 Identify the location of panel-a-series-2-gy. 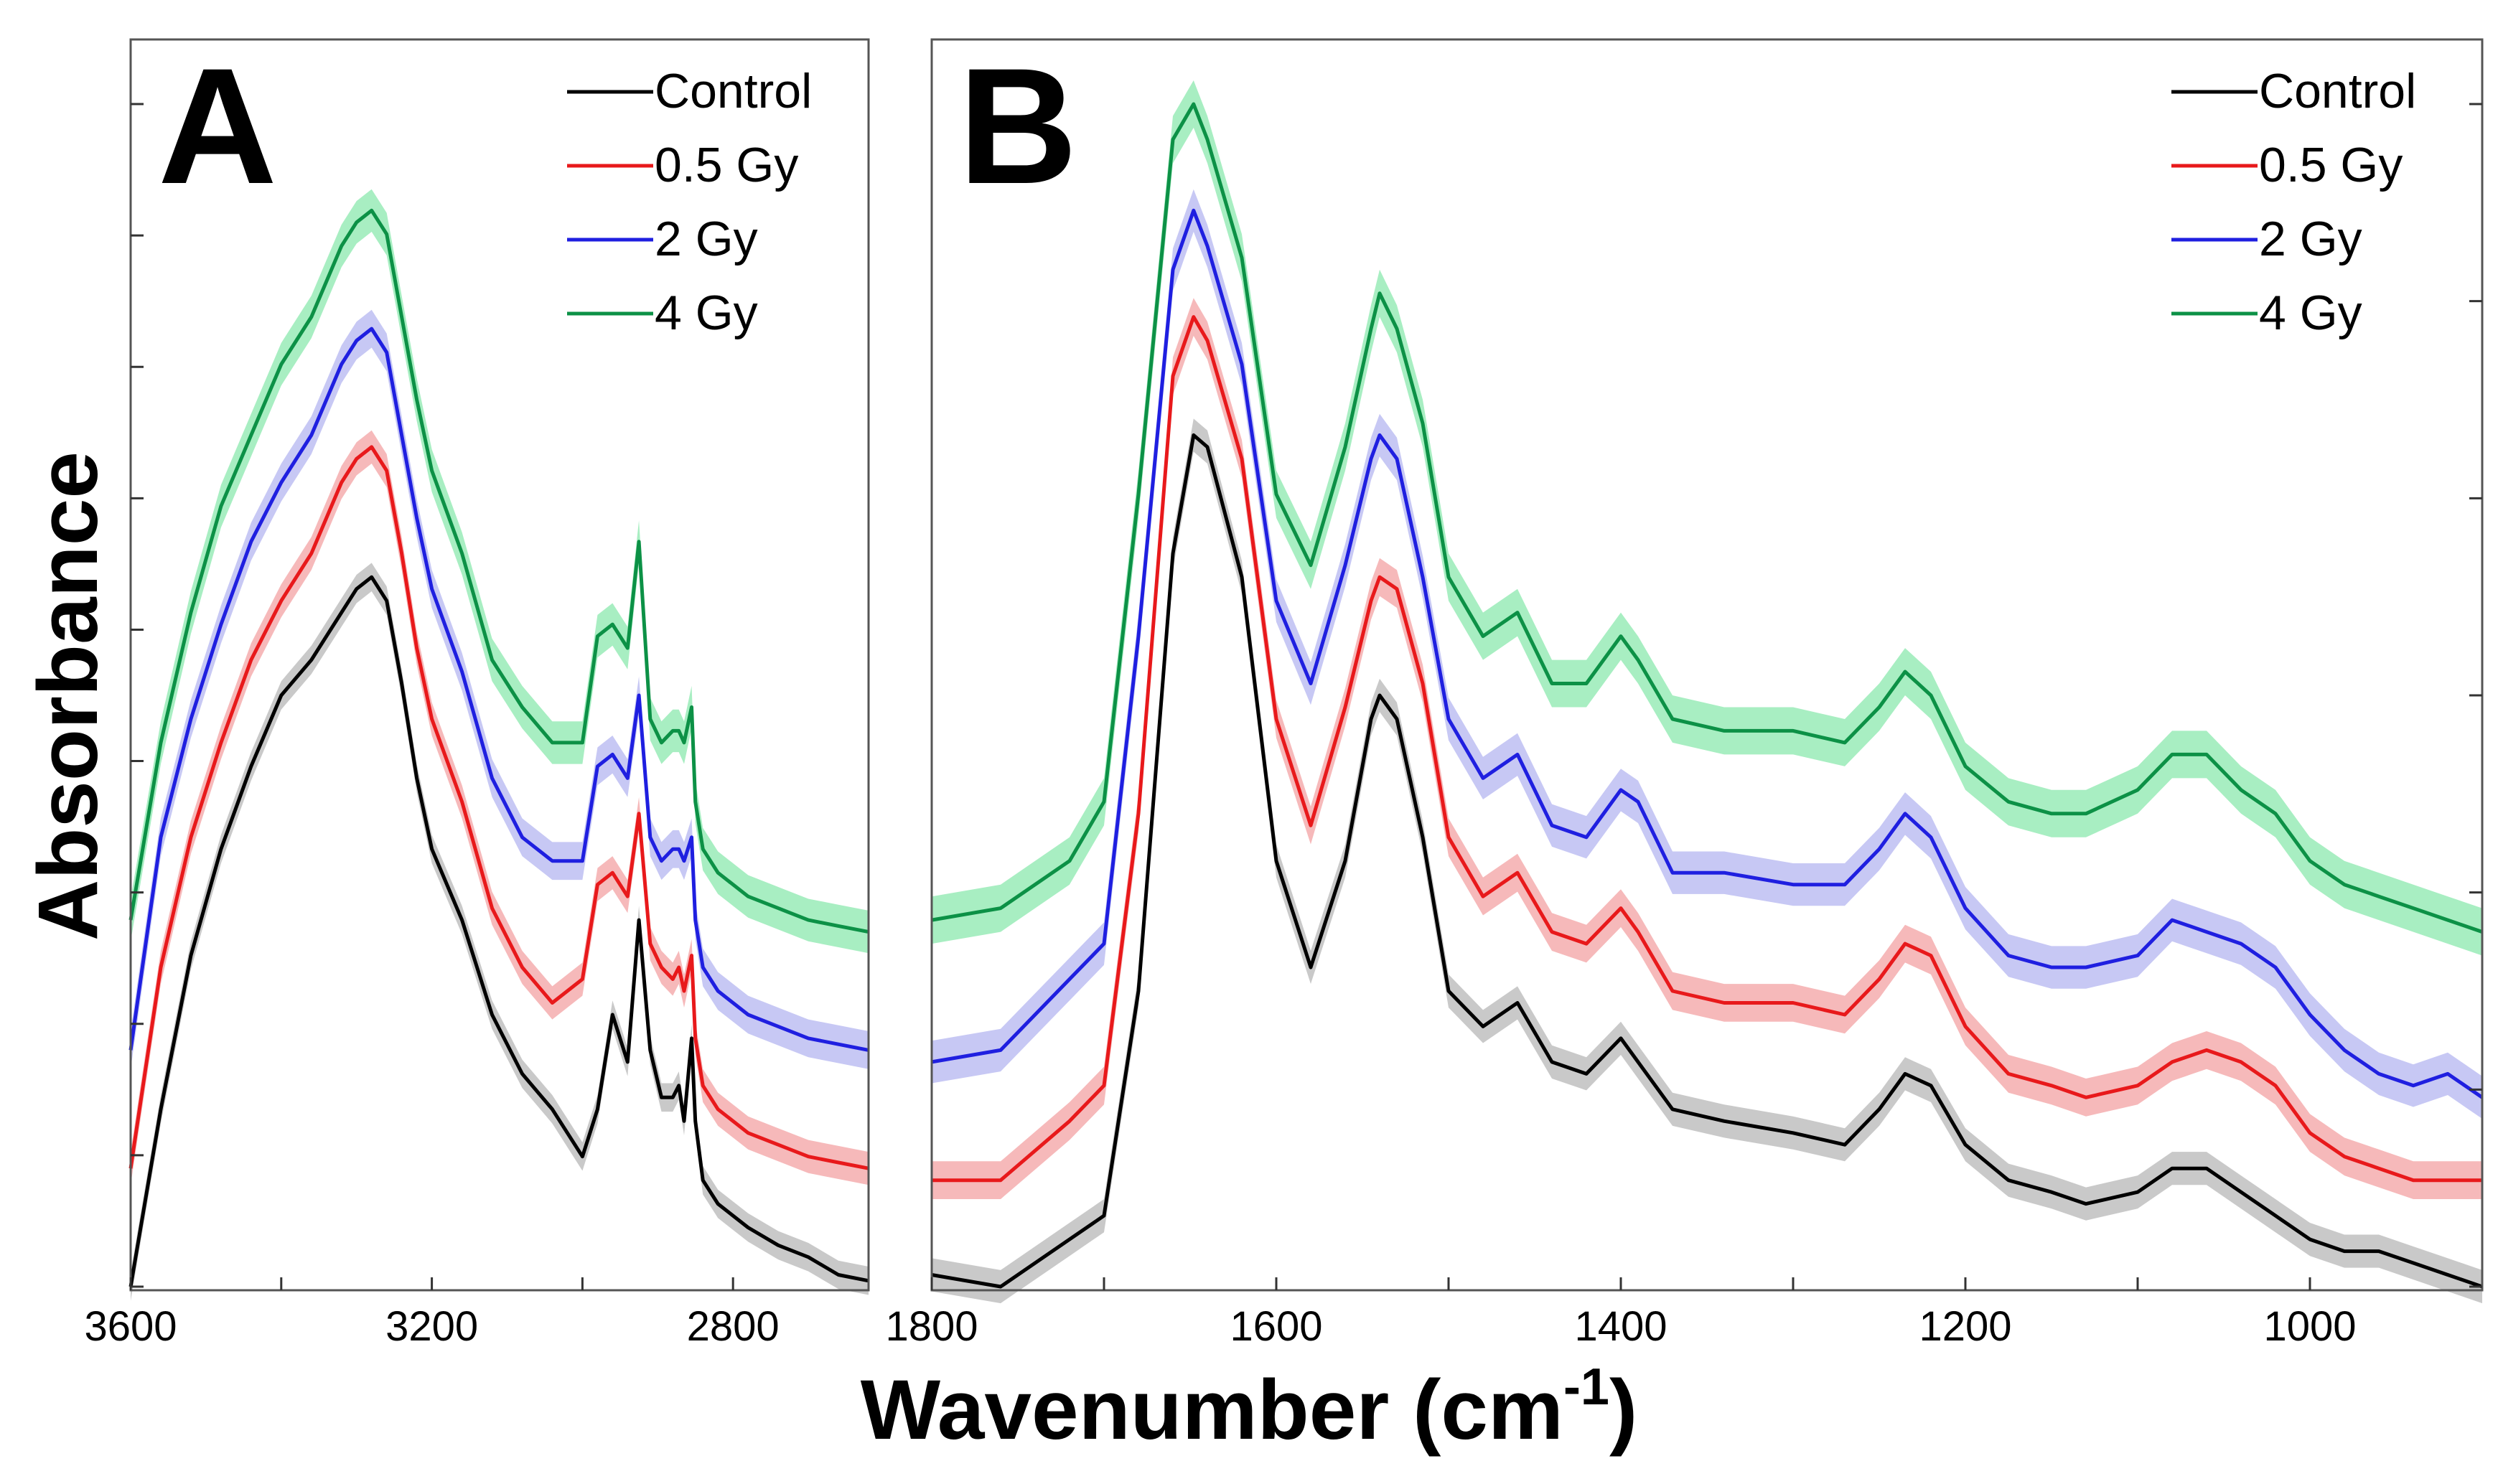
(498, 689).